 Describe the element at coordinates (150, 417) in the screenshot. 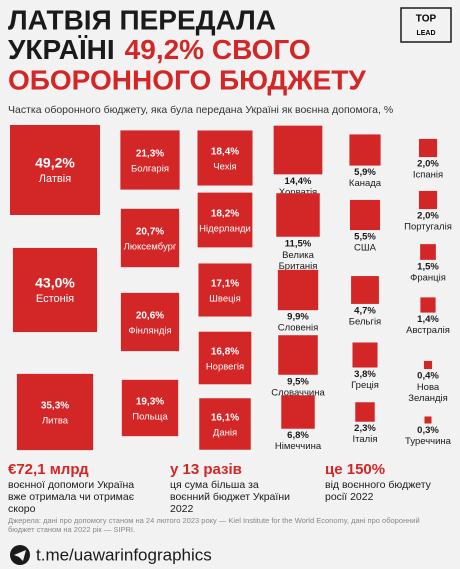

I see `category-label: Польща` at that location.